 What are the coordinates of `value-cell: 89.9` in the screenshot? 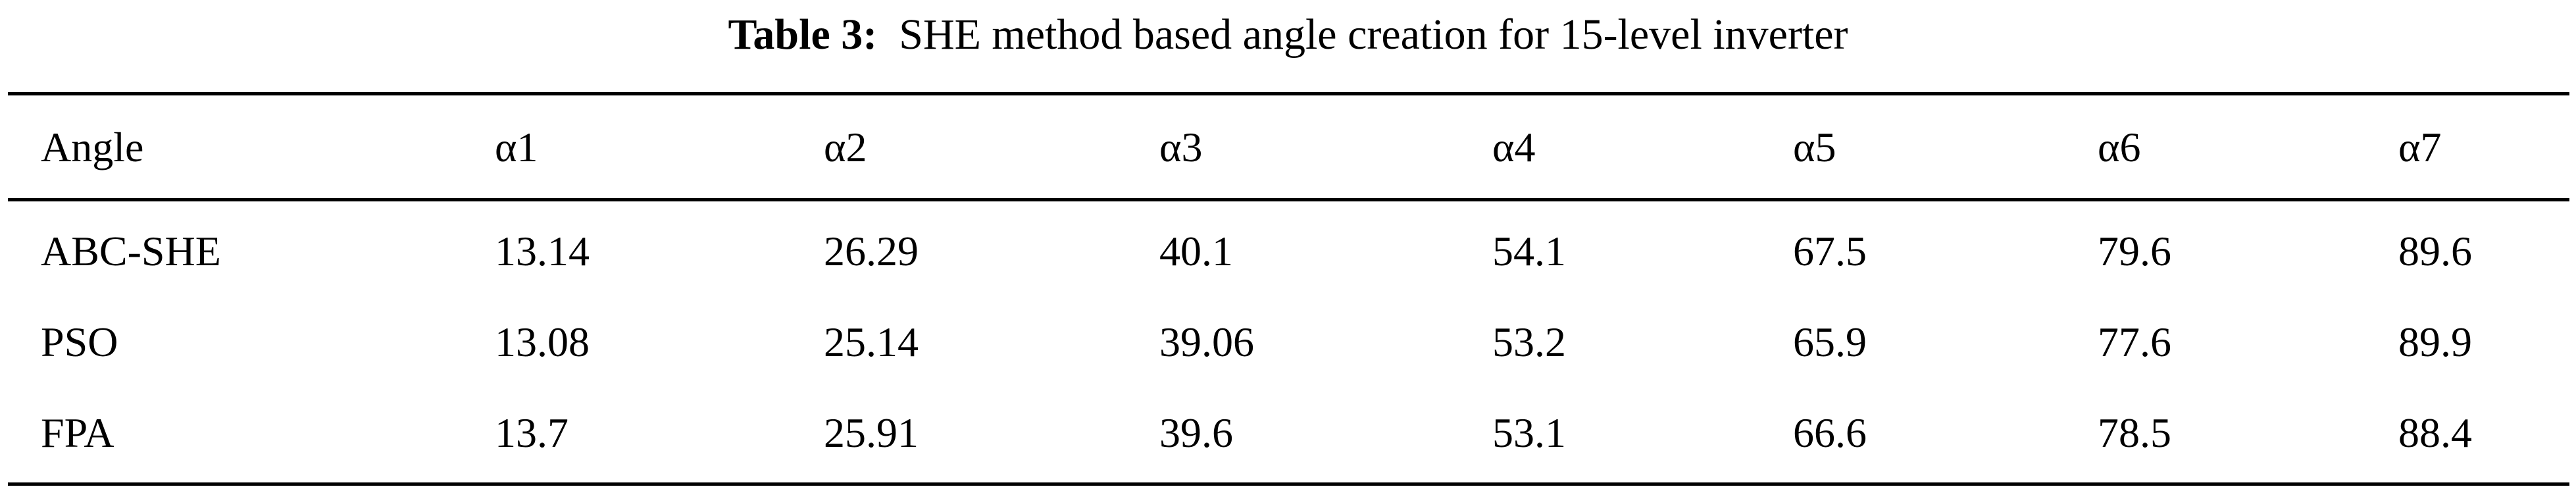 It's located at (2435, 342).